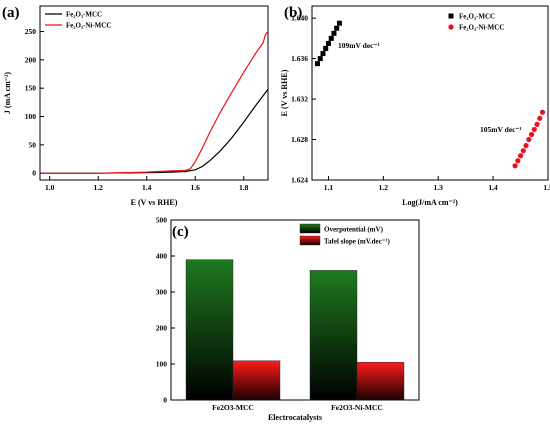  What do you see at coordinates (329, 187) in the screenshot?
I see `panel-b-xtick-label: 1.1` at bounding box center [329, 187].